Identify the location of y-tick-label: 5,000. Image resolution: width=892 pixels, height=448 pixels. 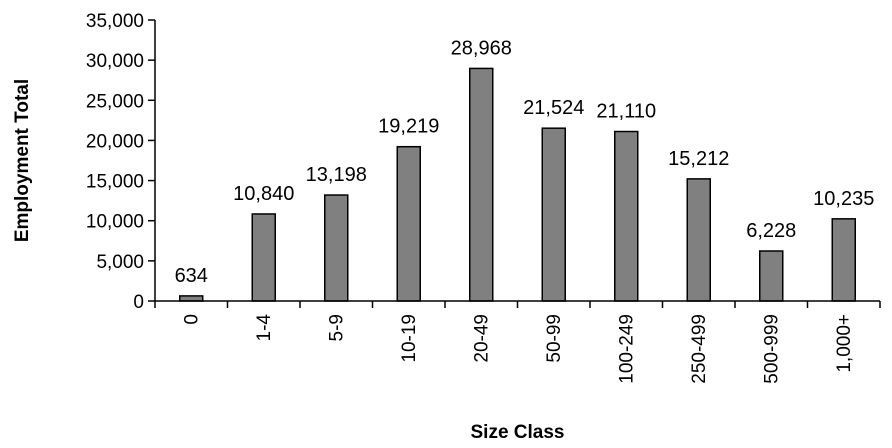
(120, 262).